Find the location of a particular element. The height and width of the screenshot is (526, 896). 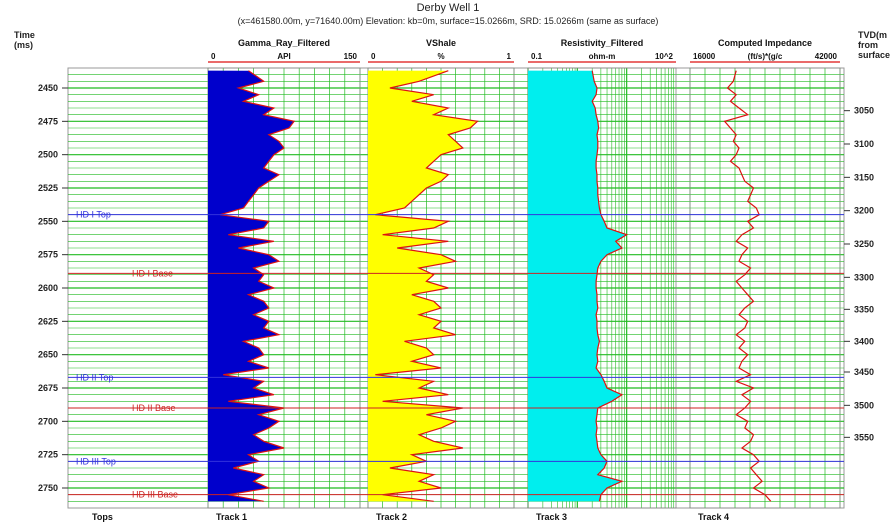

tvd-axis-tick-label: 3350 is located at coordinates (864, 309).